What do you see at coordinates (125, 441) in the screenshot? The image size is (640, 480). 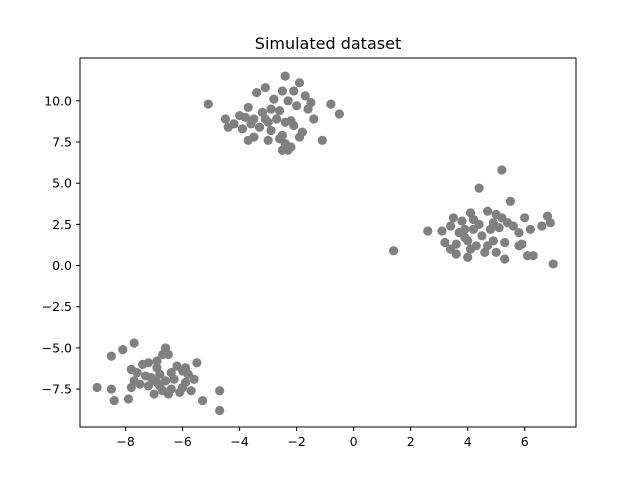 I see `x-tick-label: −8` at bounding box center [125, 441].